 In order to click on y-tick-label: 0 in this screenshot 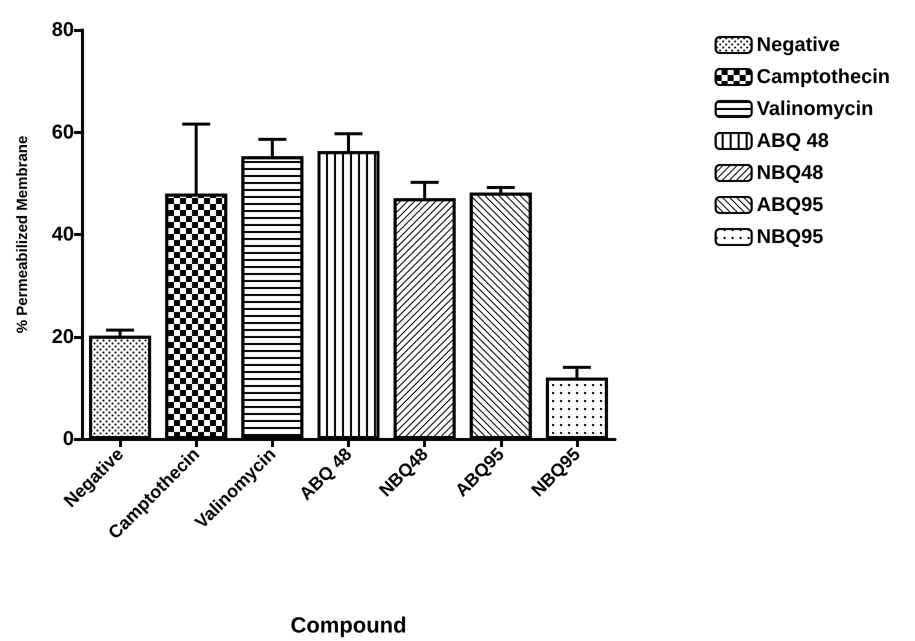, I will do `click(68, 439)`.